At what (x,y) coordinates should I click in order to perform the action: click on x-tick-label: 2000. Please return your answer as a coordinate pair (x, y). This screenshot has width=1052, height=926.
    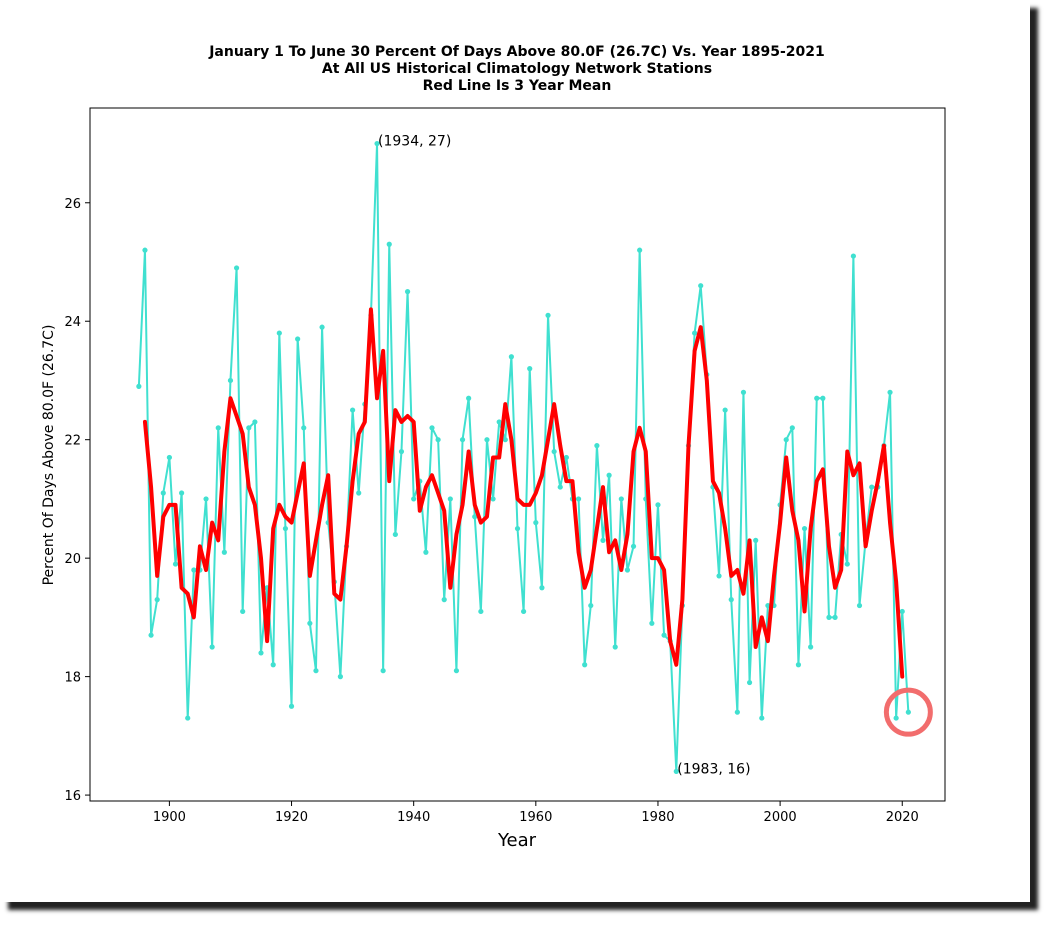
    Looking at the image, I should click on (780, 817).